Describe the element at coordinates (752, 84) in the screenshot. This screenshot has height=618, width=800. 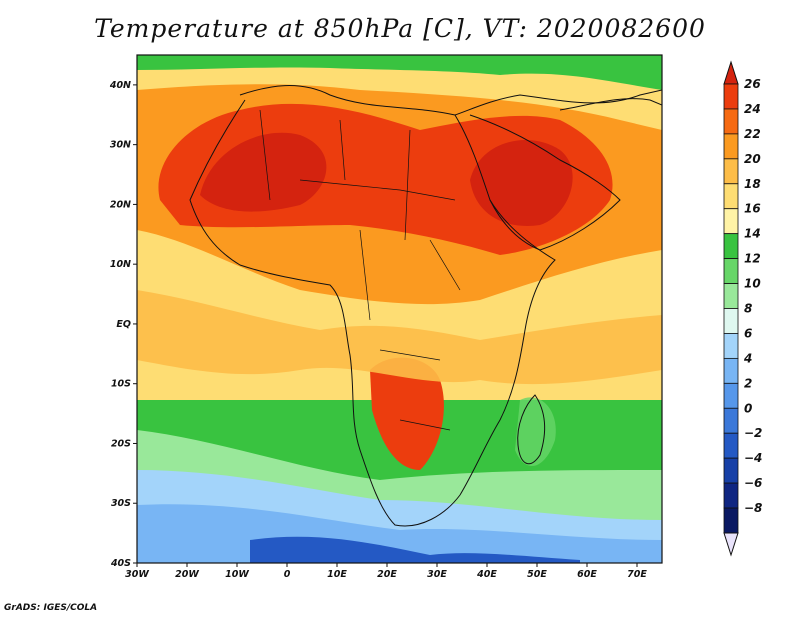
I see `colorbar-label: 26` at that location.